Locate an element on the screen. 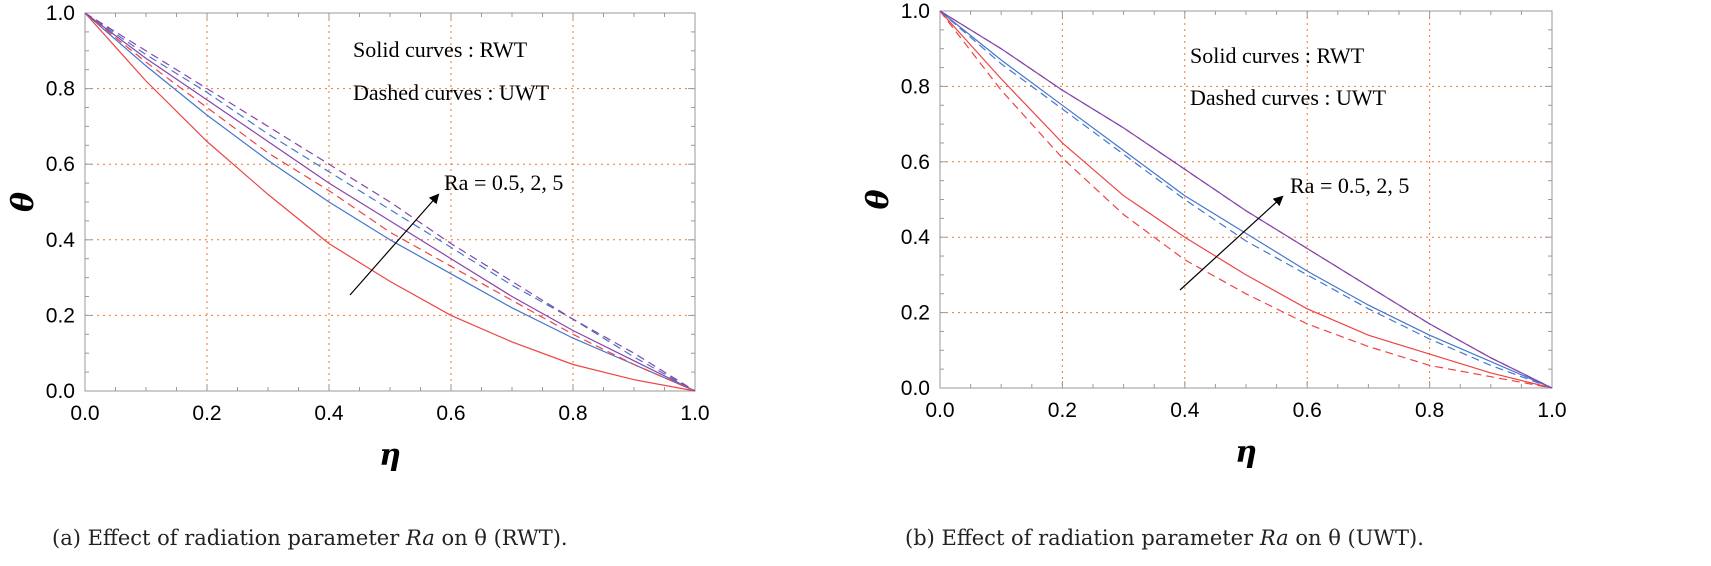 The height and width of the screenshot is (566, 1711). caption-a-symbol: Ra is located at coordinates (420, 538).